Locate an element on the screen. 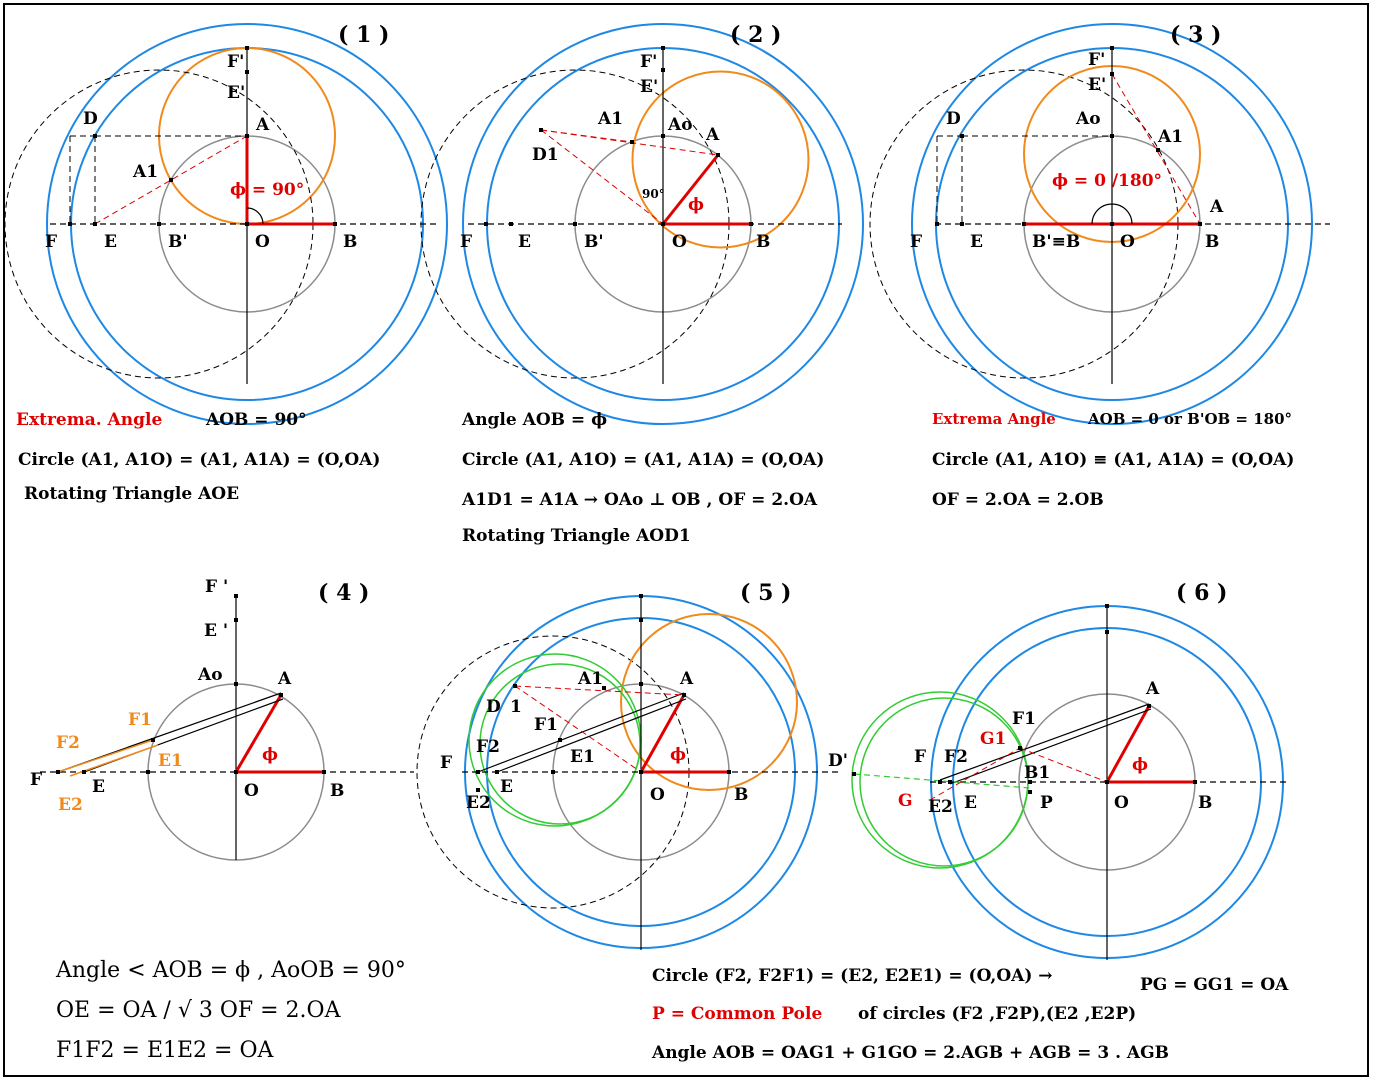 This screenshot has height=1081, width=1374. label-F-prime: F' is located at coordinates (235, 62).